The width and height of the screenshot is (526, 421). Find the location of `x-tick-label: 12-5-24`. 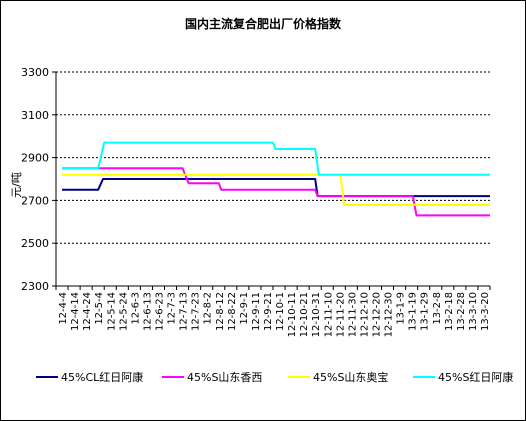

x-tick-label: 12-5-24 is located at coordinates (123, 311).